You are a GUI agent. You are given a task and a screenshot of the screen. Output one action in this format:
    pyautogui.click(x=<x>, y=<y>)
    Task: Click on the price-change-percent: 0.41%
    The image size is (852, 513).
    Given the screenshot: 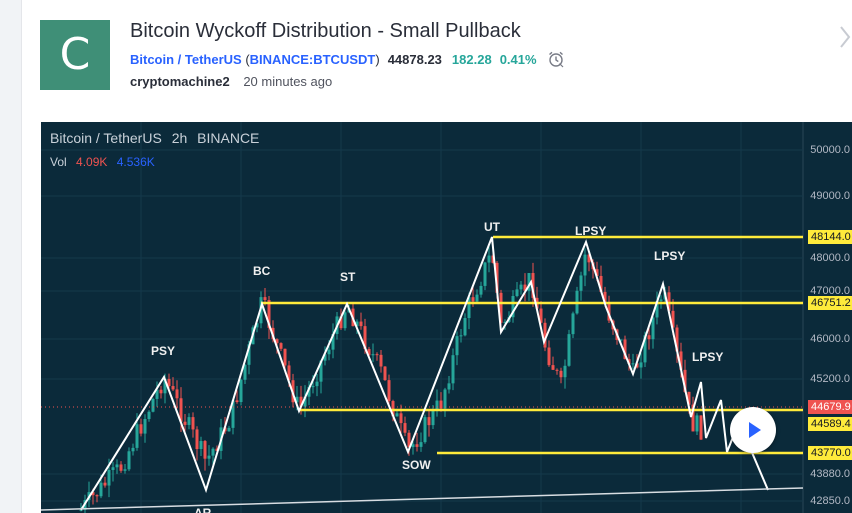 What is the action you would take?
    pyautogui.click(x=518, y=59)
    